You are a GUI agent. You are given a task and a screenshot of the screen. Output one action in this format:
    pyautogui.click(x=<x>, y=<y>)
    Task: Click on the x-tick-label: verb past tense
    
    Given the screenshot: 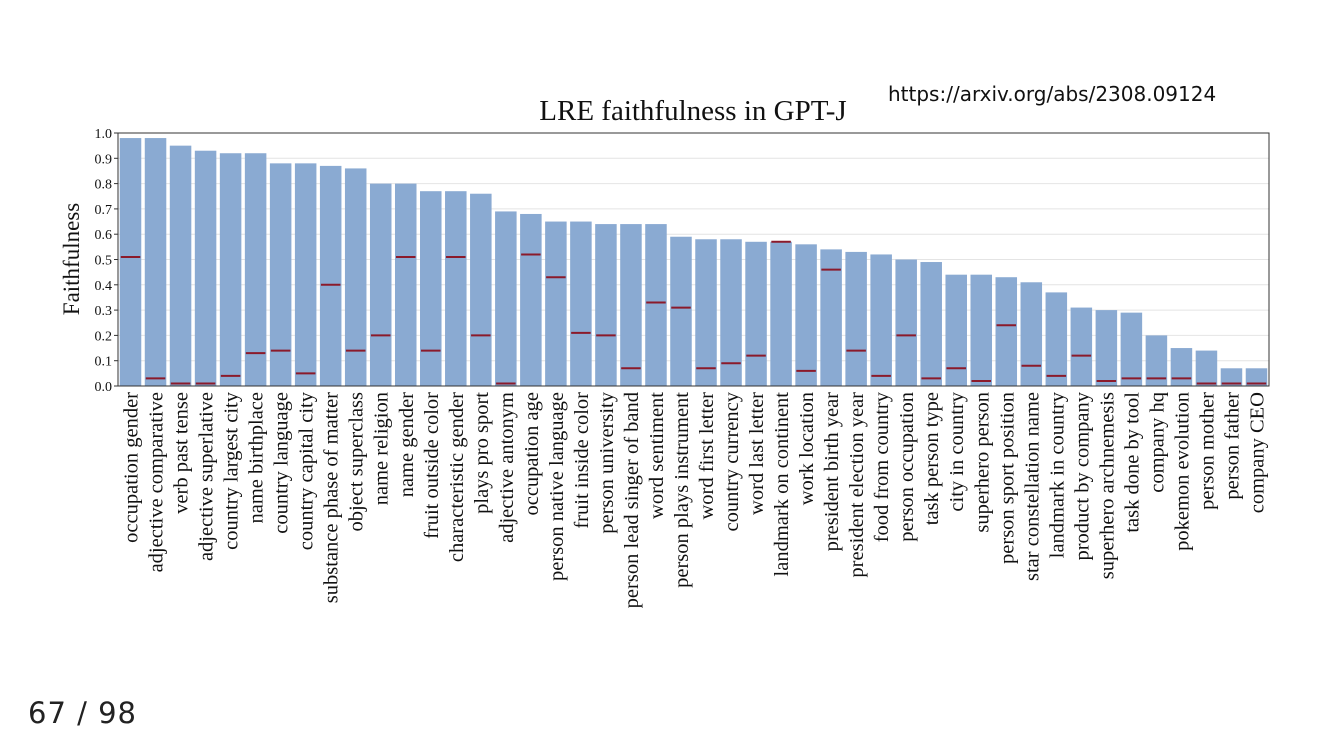 What is the action you would take?
    pyautogui.click(x=182, y=453)
    